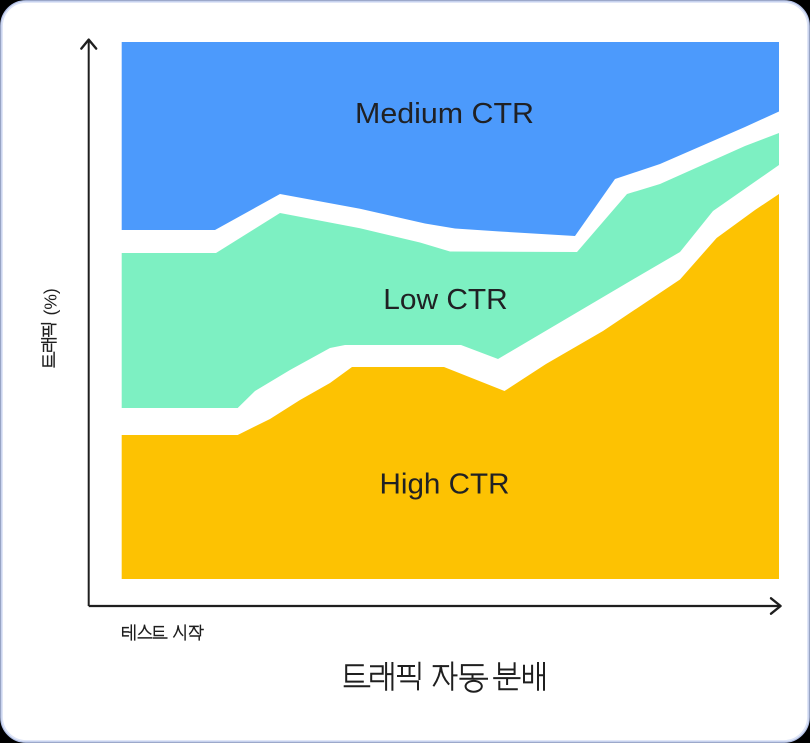 The height and width of the screenshot is (743, 810). Describe the element at coordinates (445, 485) in the screenshot. I see `svg-text: High CTR` at that location.